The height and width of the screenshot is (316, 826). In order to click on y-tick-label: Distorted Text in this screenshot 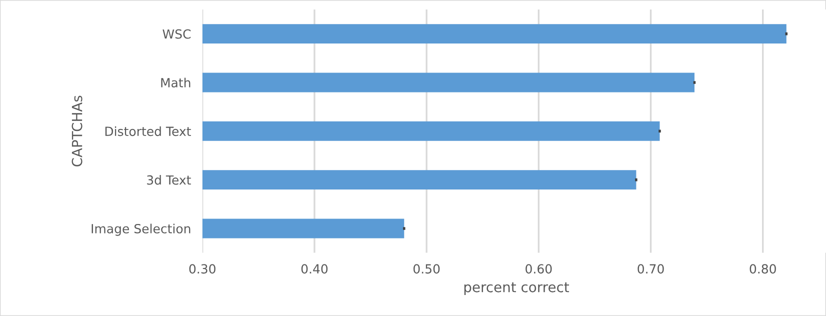, I will do `click(148, 131)`.